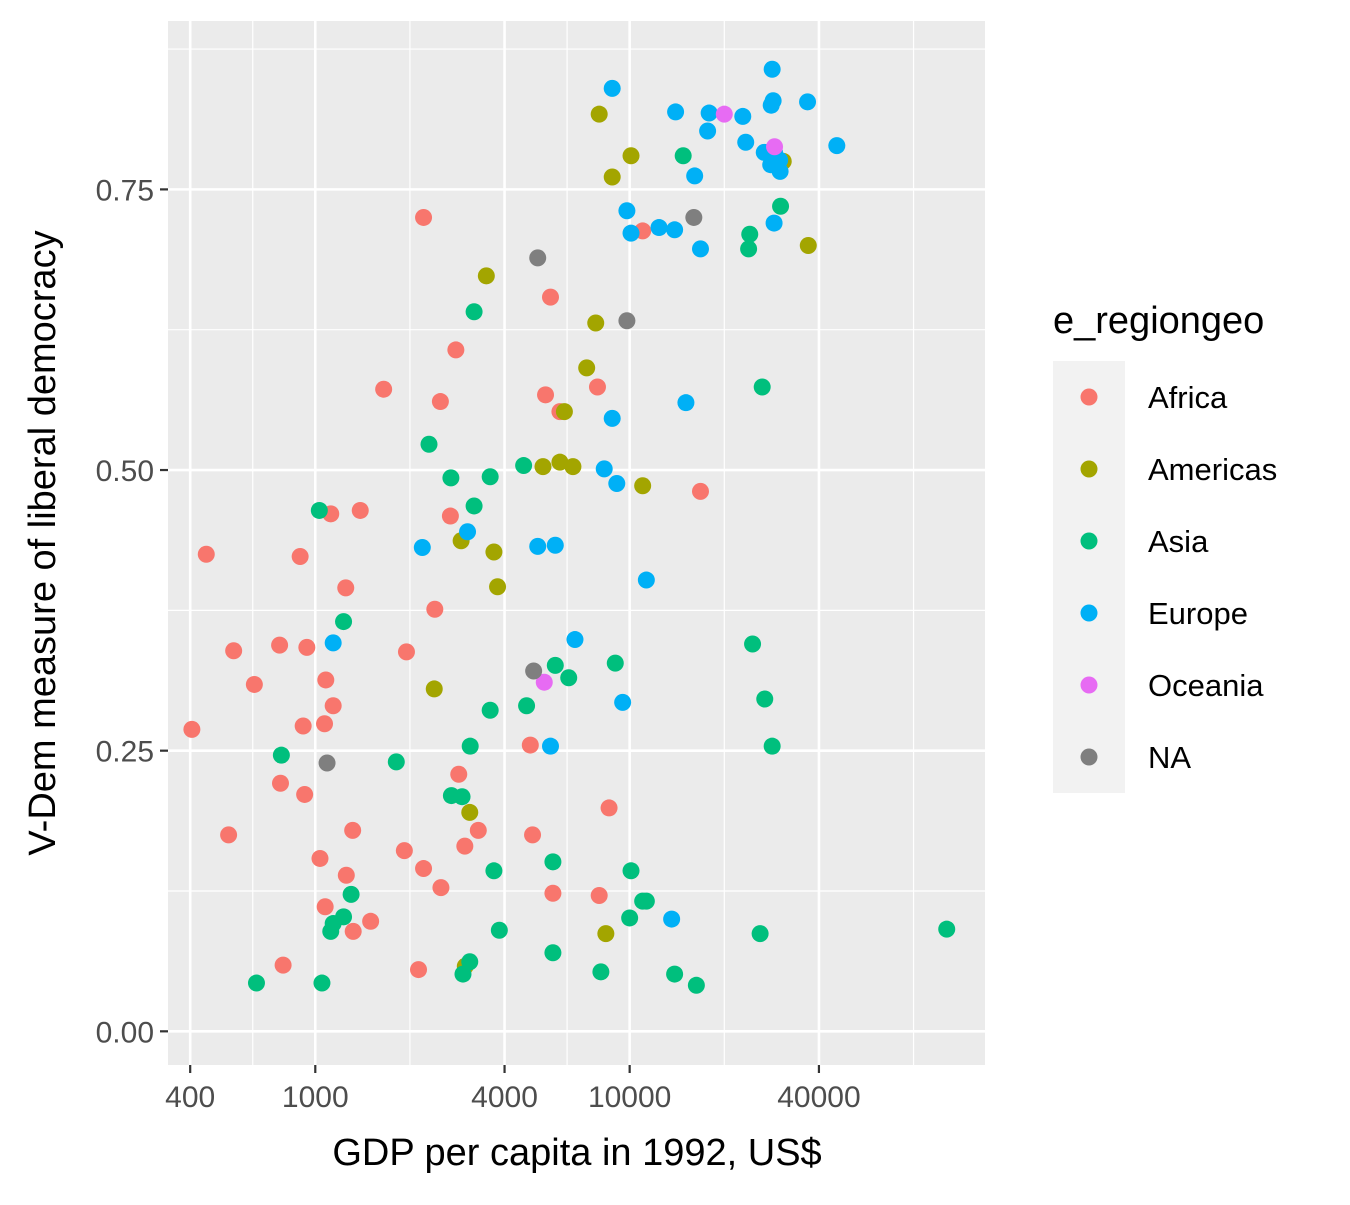 Image resolution: width=1350 pixels, height=1205 pixels. Describe the element at coordinates (1178, 577) in the screenshot. I see `legend-items: Africa Americas Asia Europe Oceania NA` at that location.